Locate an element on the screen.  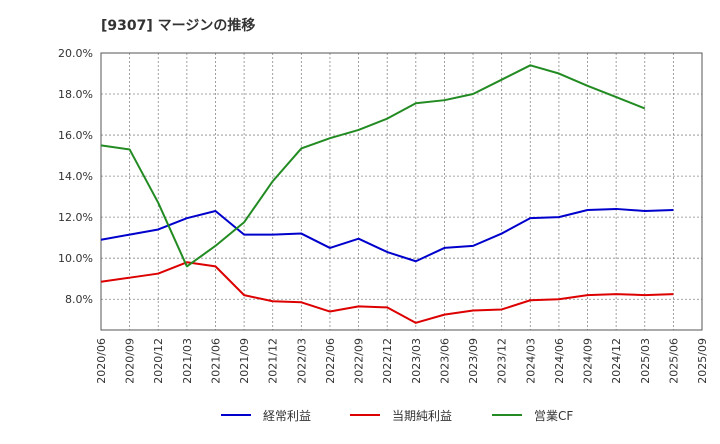
chart-title: [9307] マージンの推移 is located at coordinates (178, 25).